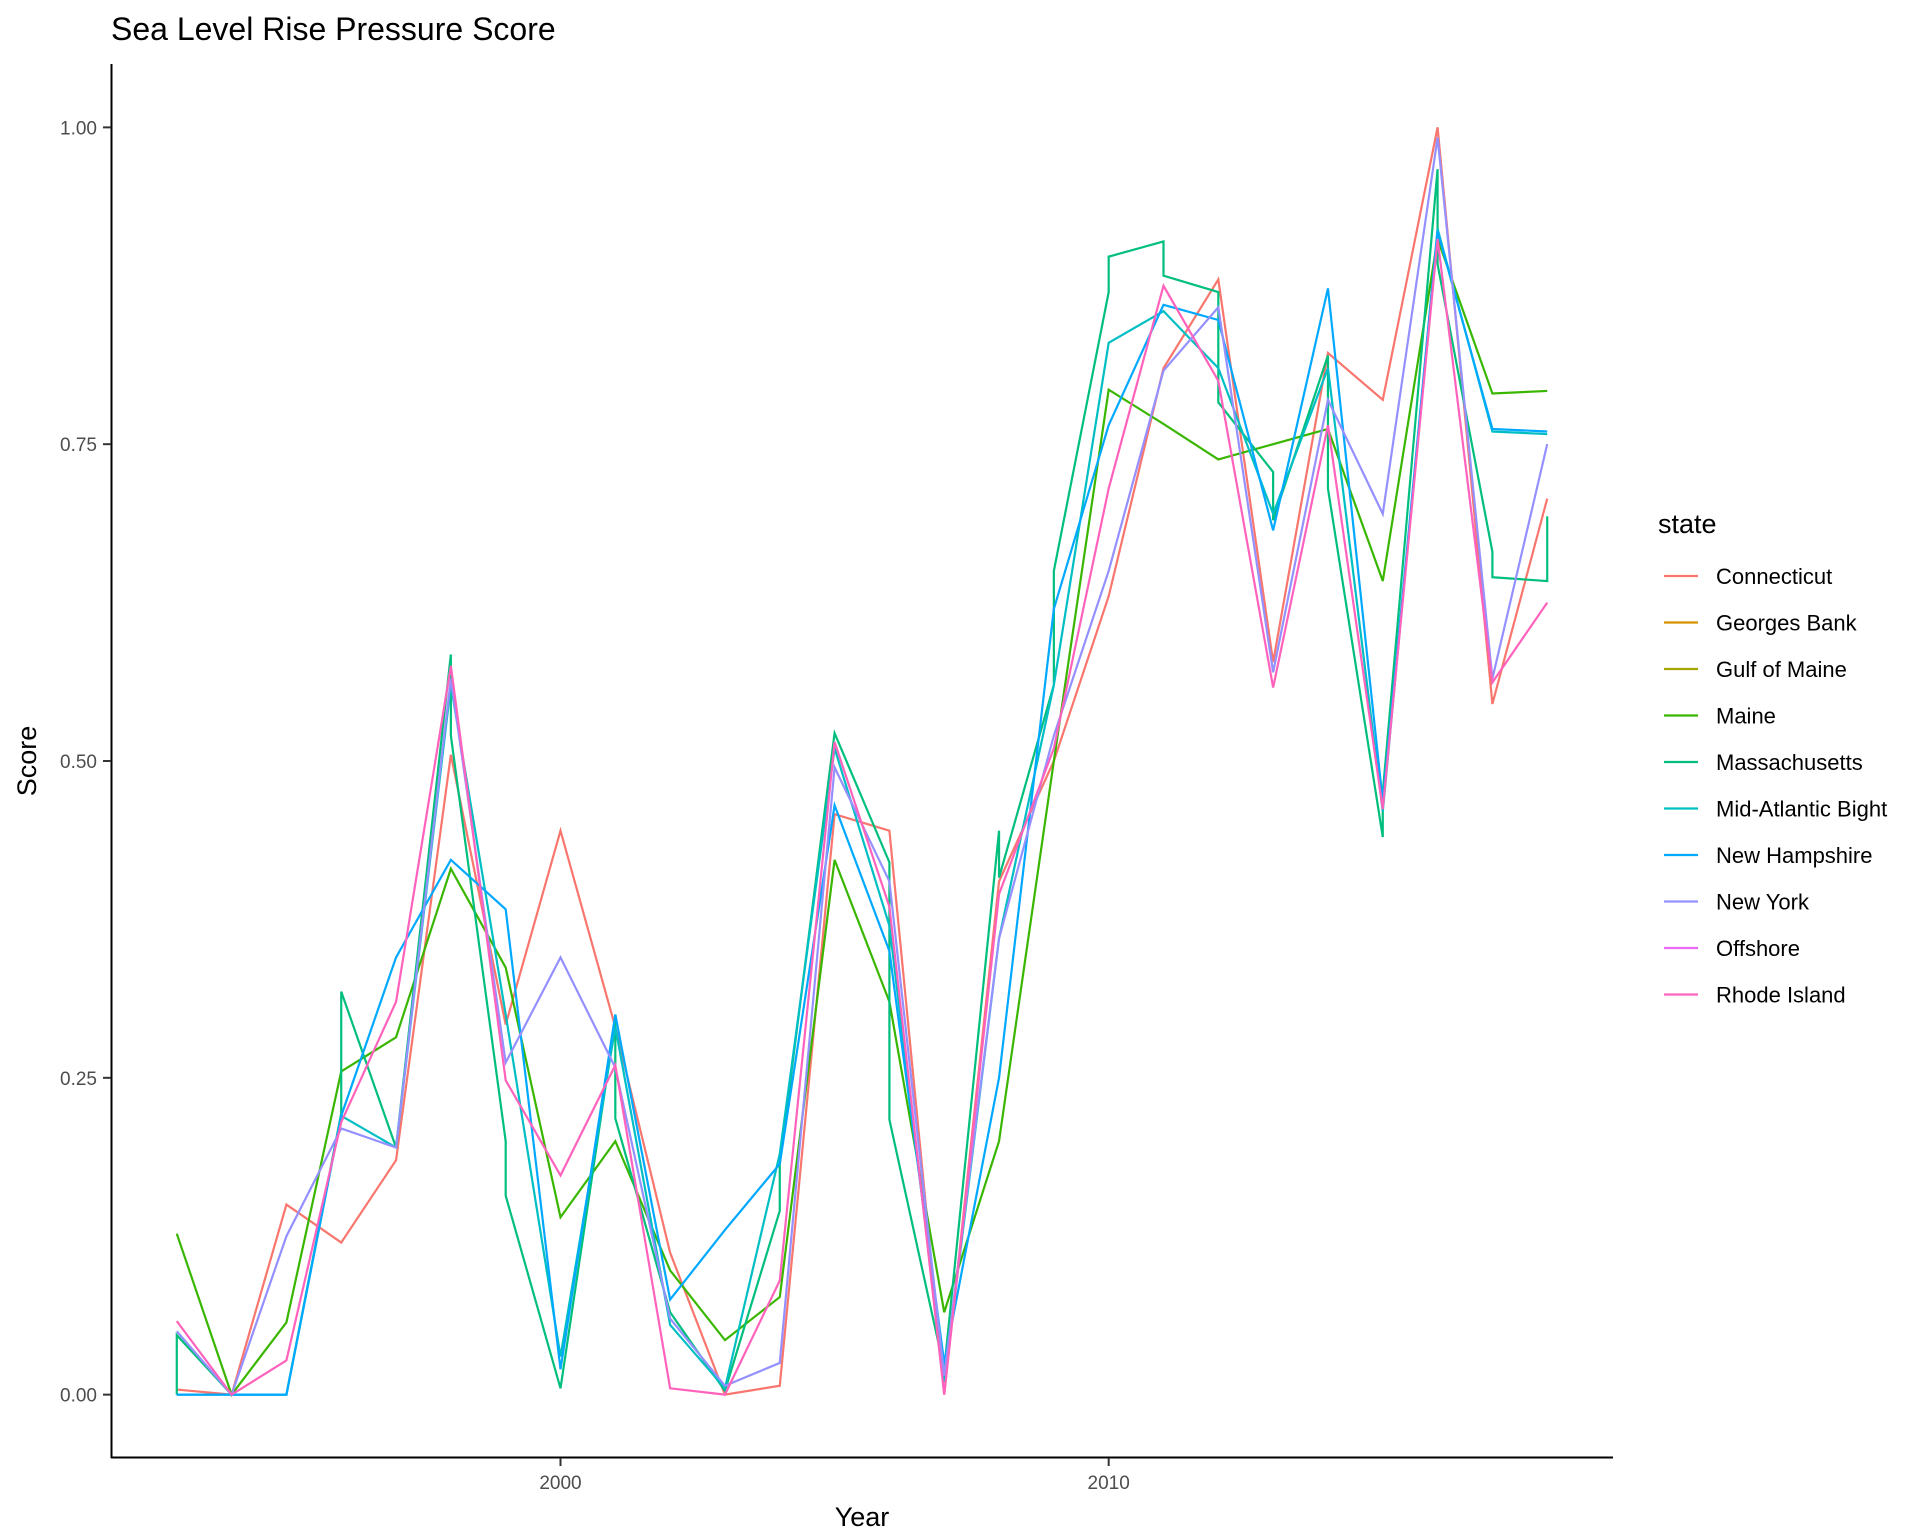 Image resolution: width=1920 pixels, height=1536 pixels. Describe the element at coordinates (1781, 995) in the screenshot. I see `legend-label-rhode-island: Rhode Island` at that location.